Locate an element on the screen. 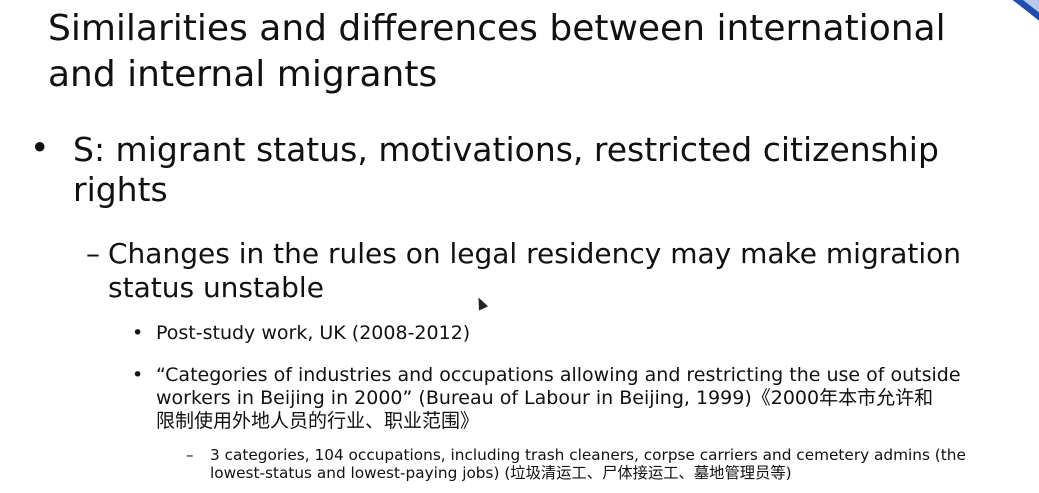 Image resolution: width=1039 pixels, height=493 pixels. level4-dash: – is located at coordinates (190, 455).